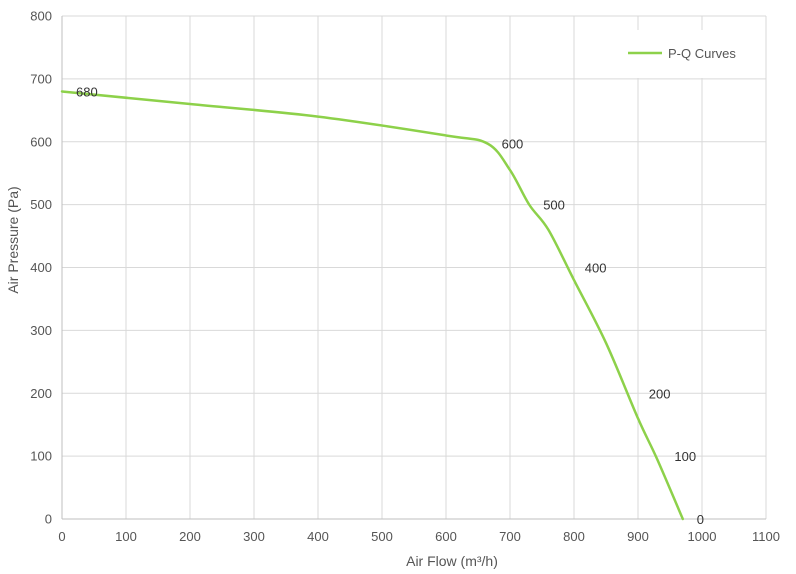 This screenshot has width=796, height=574. I want to click on data-label: 600, so click(513, 144).